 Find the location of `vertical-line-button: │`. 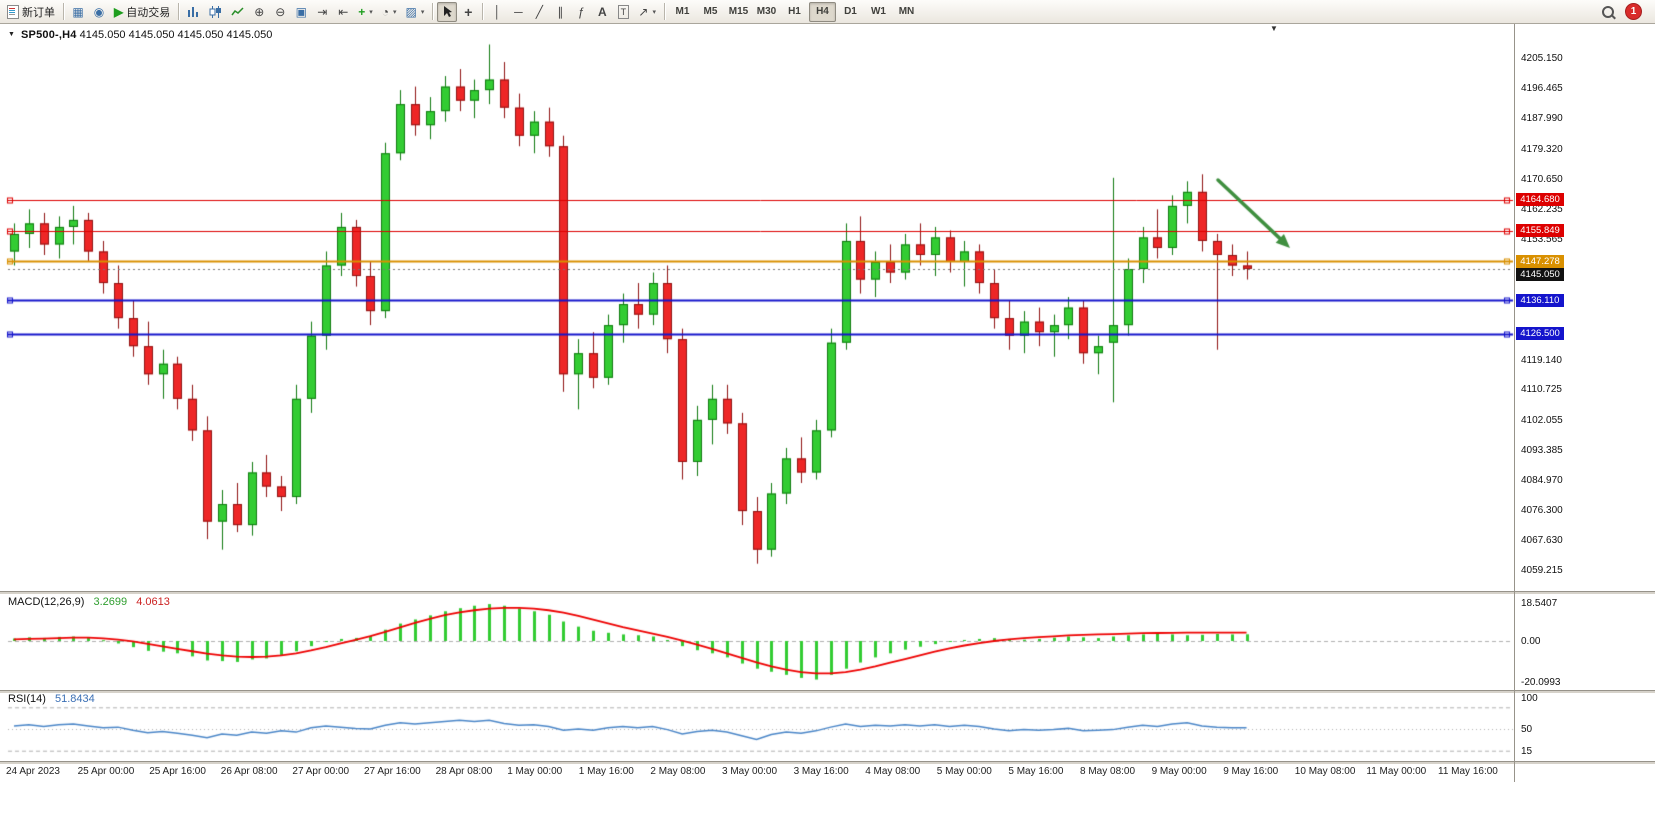

vertical-line-button: │ is located at coordinates (497, 12).